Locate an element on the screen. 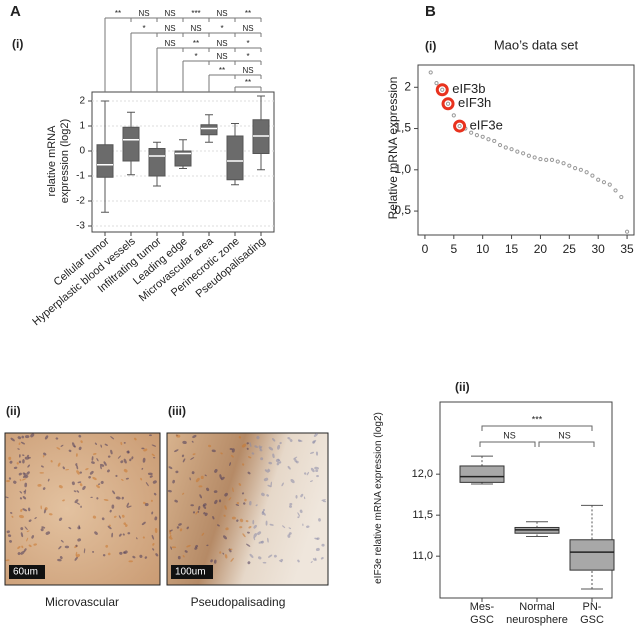  panel-label: B is located at coordinates (430, 11).